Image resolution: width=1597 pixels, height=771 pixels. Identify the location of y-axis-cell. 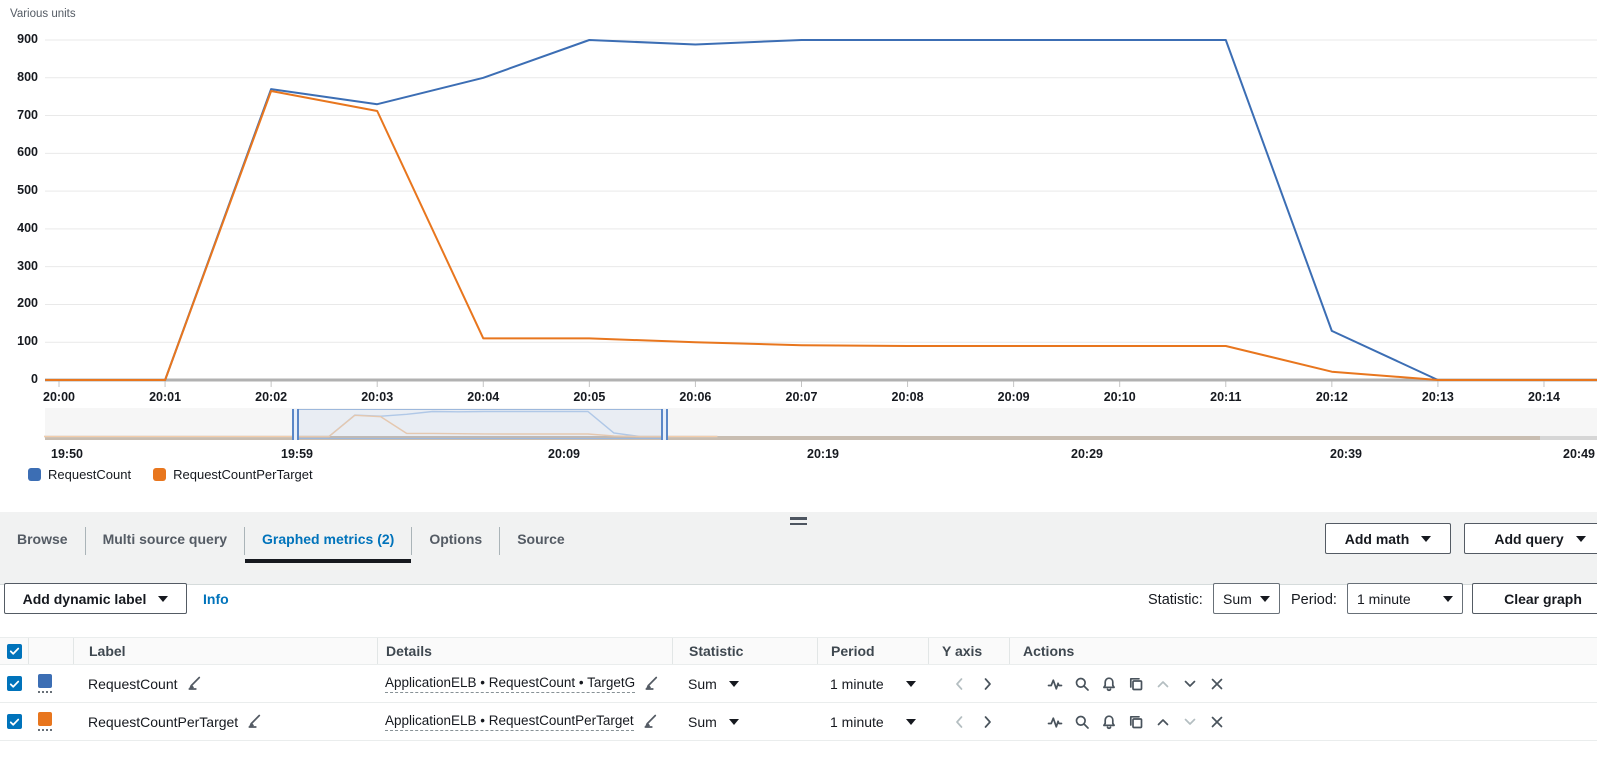
(968, 721).